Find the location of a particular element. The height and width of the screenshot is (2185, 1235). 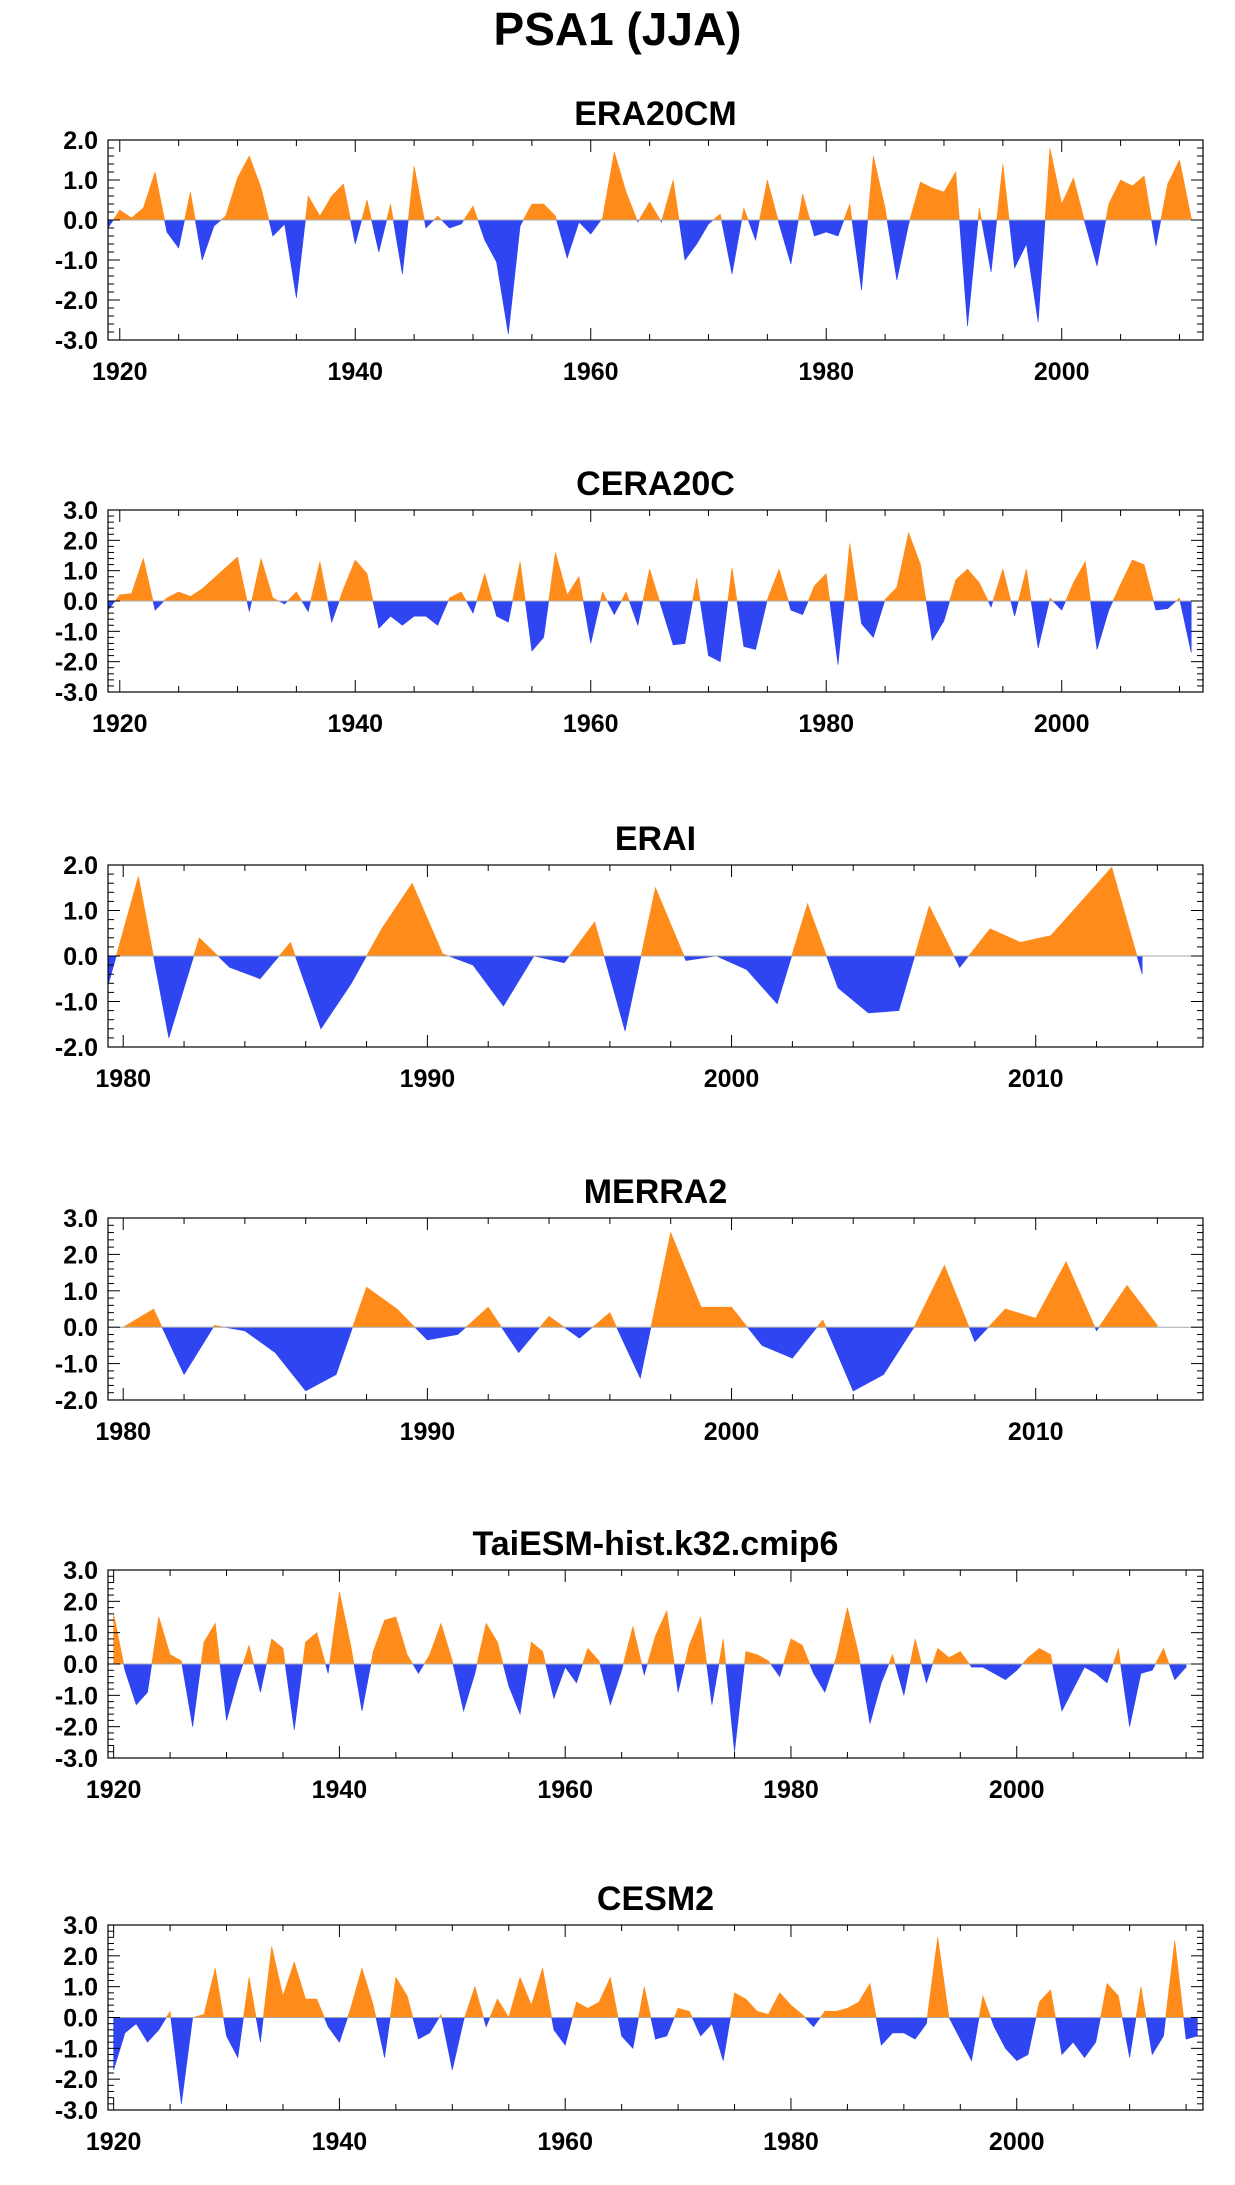

x-tick-label: 1940 is located at coordinates (340, 1790).